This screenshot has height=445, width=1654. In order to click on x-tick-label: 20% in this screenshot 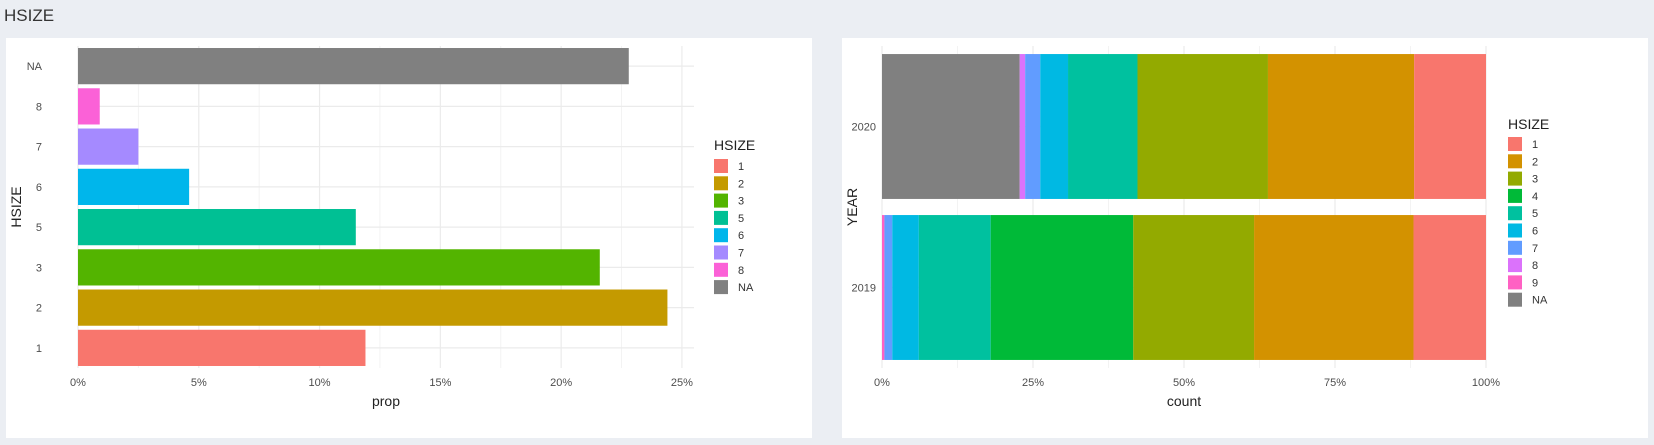, I will do `click(561, 383)`.